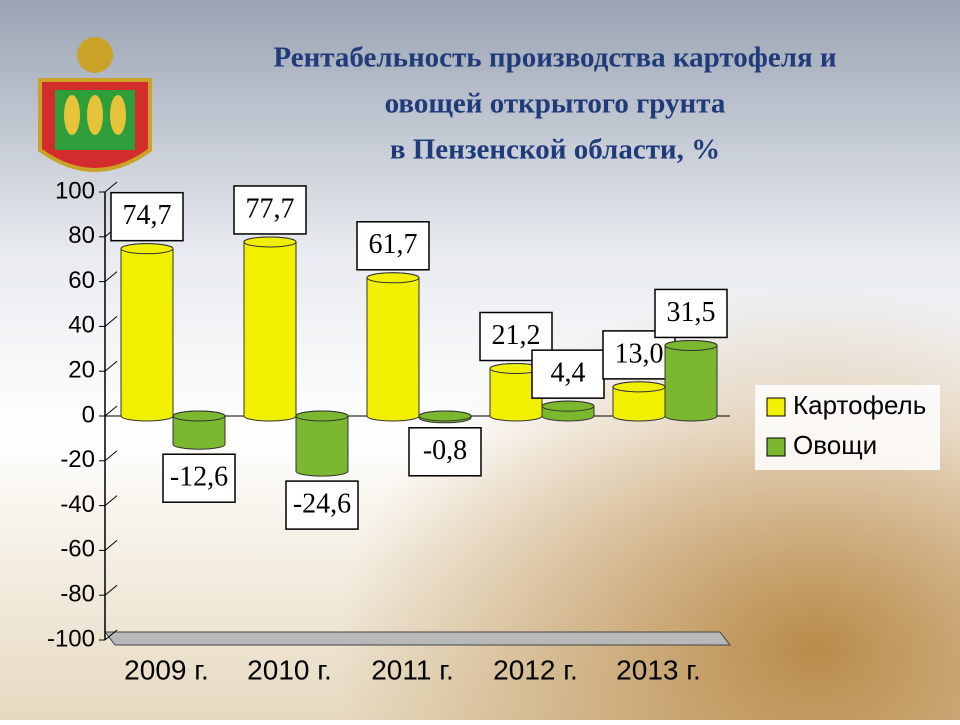 This screenshot has height=725, width=960. What do you see at coordinates (81, 370) in the screenshot?
I see `y-tick-label: 20` at bounding box center [81, 370].